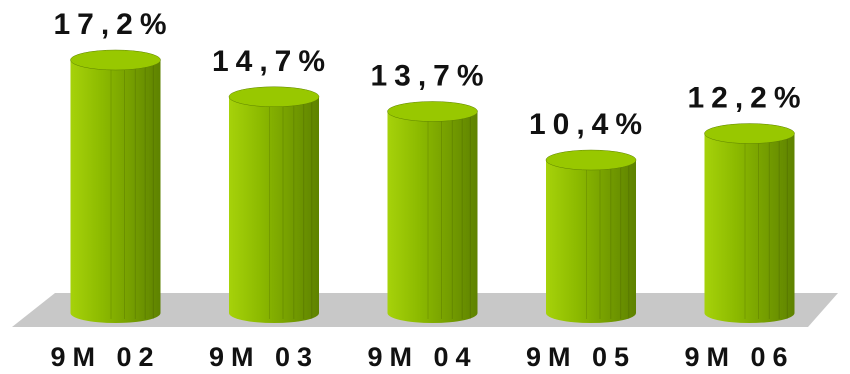  I want to click on value-label: 10,4%, so click(589, 124).